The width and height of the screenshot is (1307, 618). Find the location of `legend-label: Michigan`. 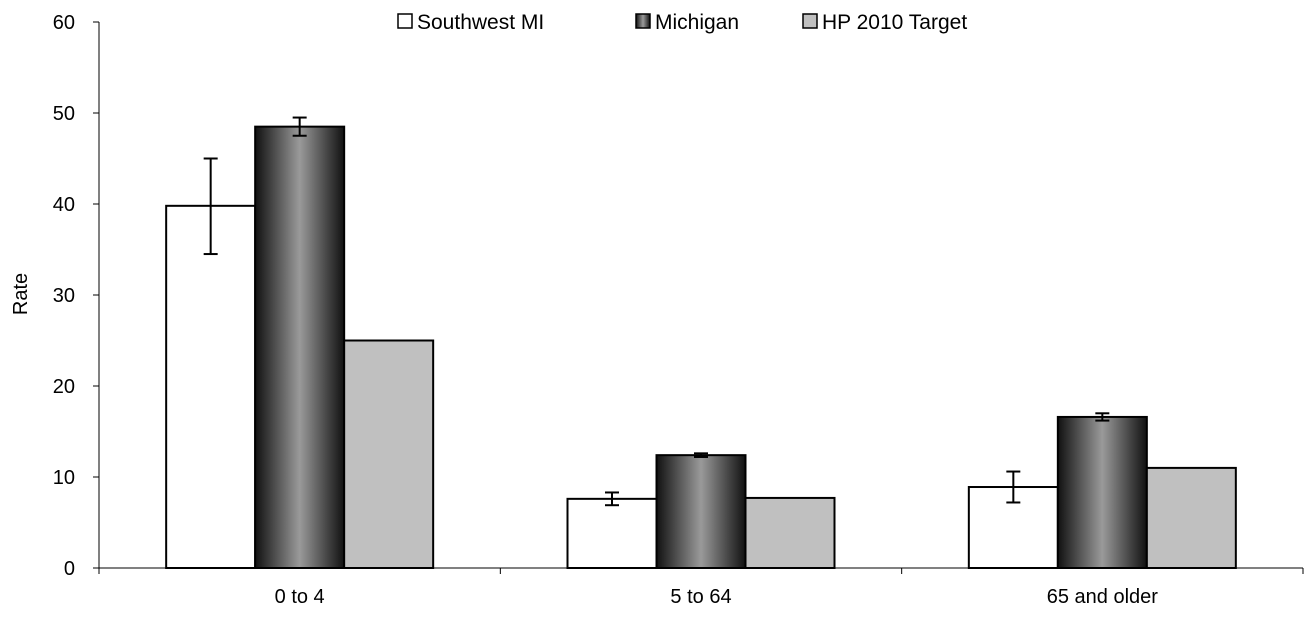

legend-label: Michigan is located at coordinates (697, 22).